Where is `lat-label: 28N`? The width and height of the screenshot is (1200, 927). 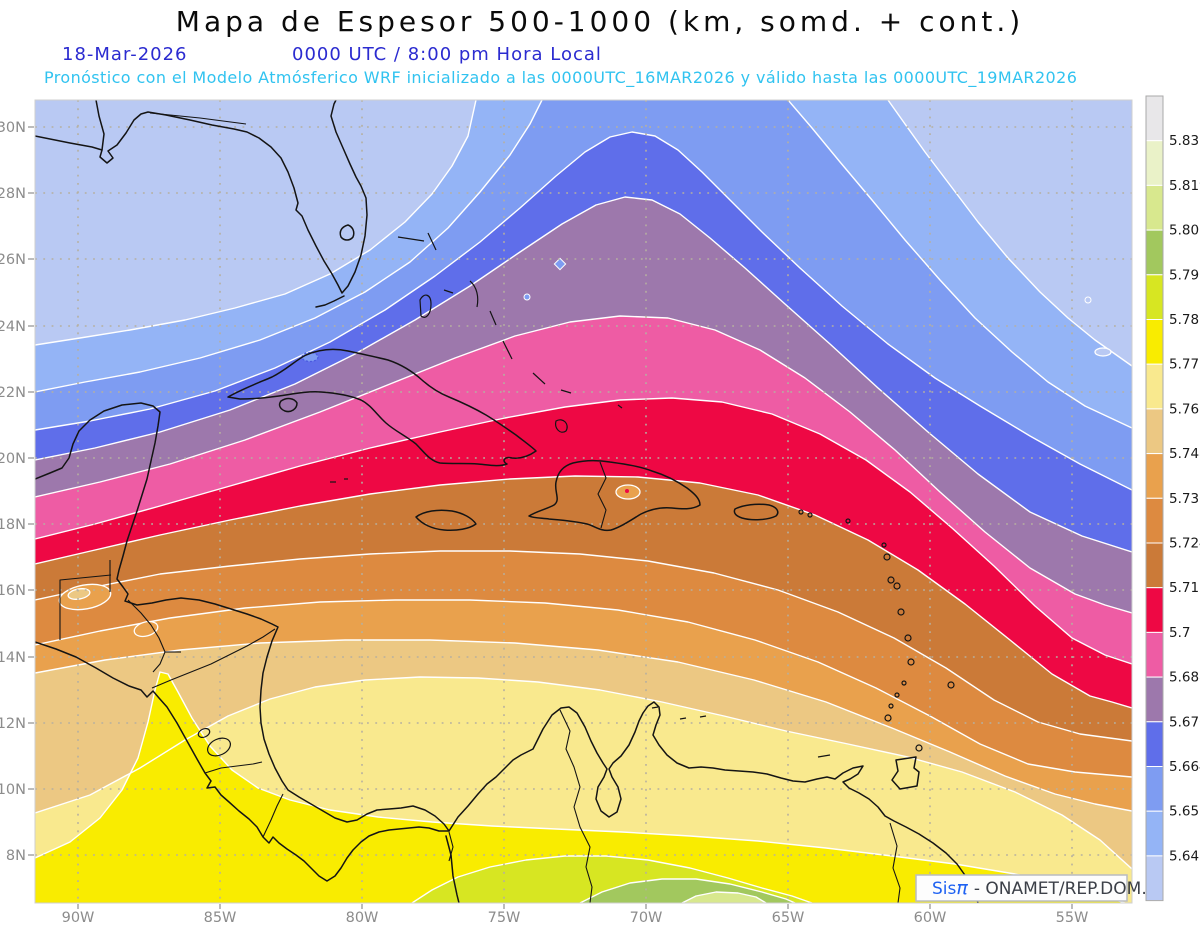 lat-label: 28N is located at coordinates (13, 194).